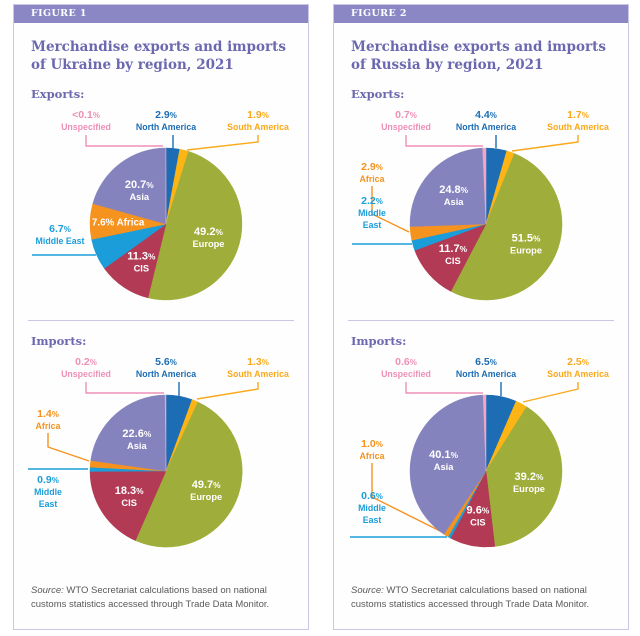  Describe the element at coordinates (406, 115) in the screenshot. I see `slice-value-unspecified: 0.7%` at that location.